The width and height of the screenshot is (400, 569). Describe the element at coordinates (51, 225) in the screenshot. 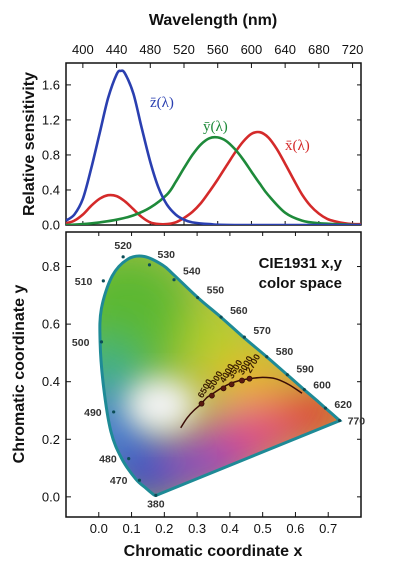

I see `sensitivity-tick-label: 0.0` at that location.